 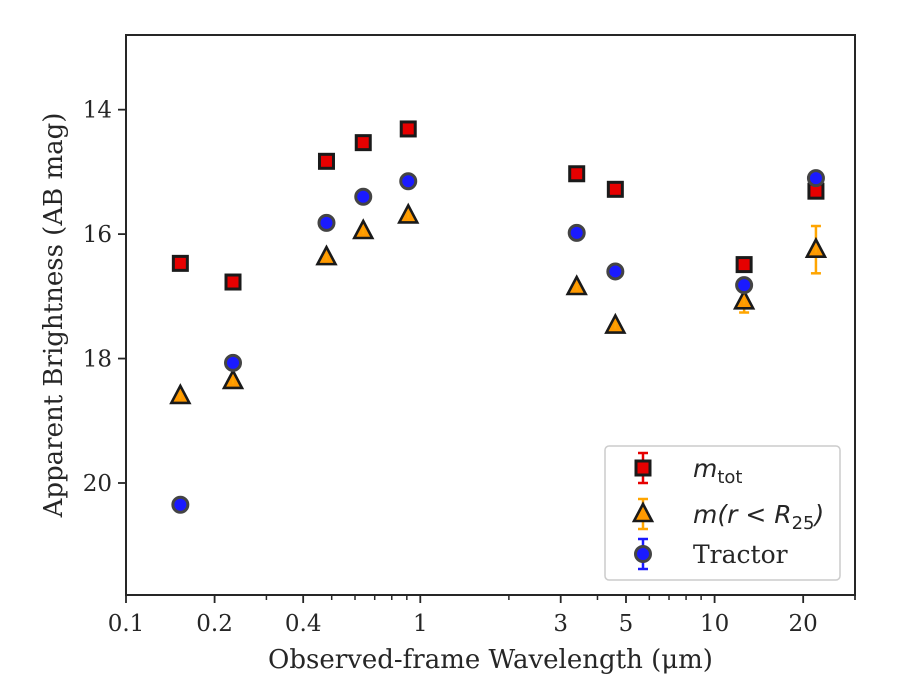 I want to click on legend-box, so click(x=722, y=513).